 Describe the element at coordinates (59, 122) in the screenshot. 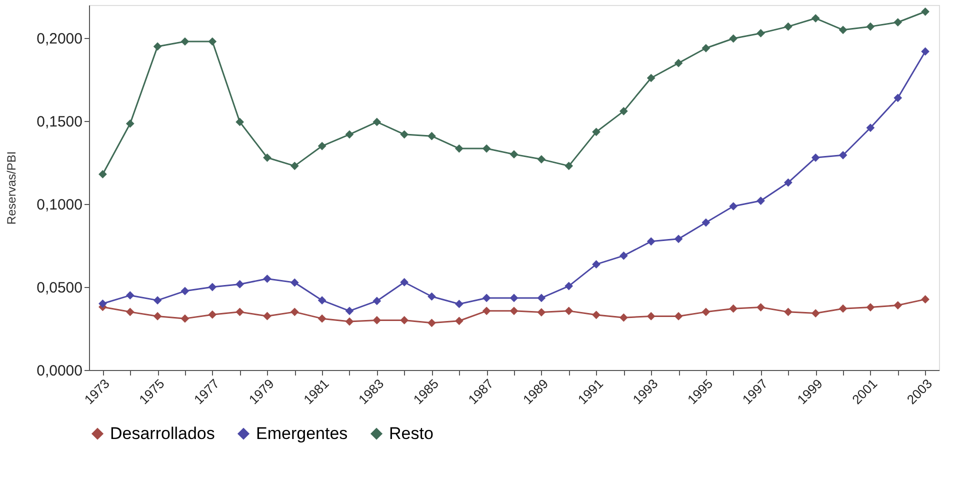

I see `y-tick-label: 0,1500` at that location.